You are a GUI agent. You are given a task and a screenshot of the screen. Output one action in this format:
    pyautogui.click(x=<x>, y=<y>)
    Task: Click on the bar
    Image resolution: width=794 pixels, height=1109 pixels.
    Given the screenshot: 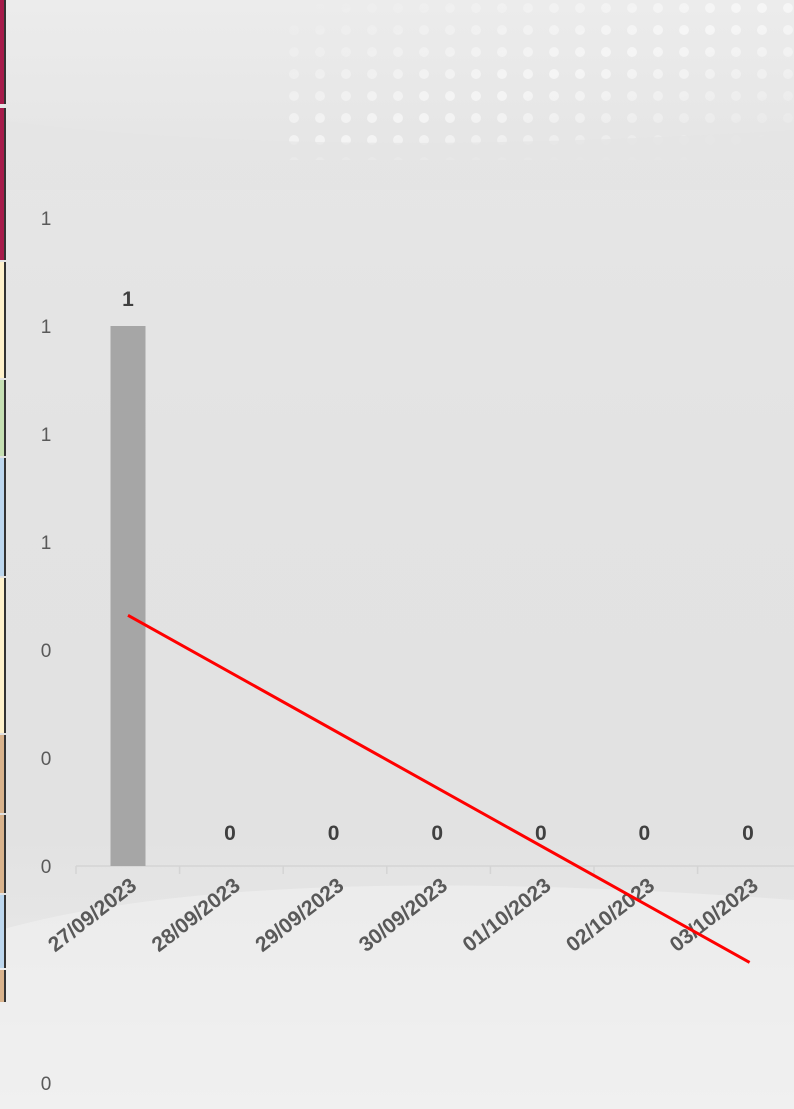 What is the action you would take?
    pyautogui.click(x=128, y=596)
    